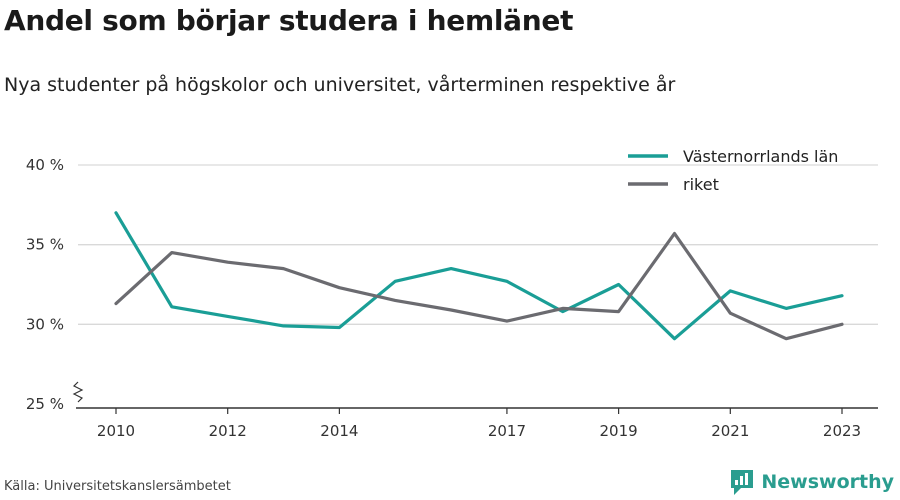  I want to click on axis-break-icon, so click(78, 392).